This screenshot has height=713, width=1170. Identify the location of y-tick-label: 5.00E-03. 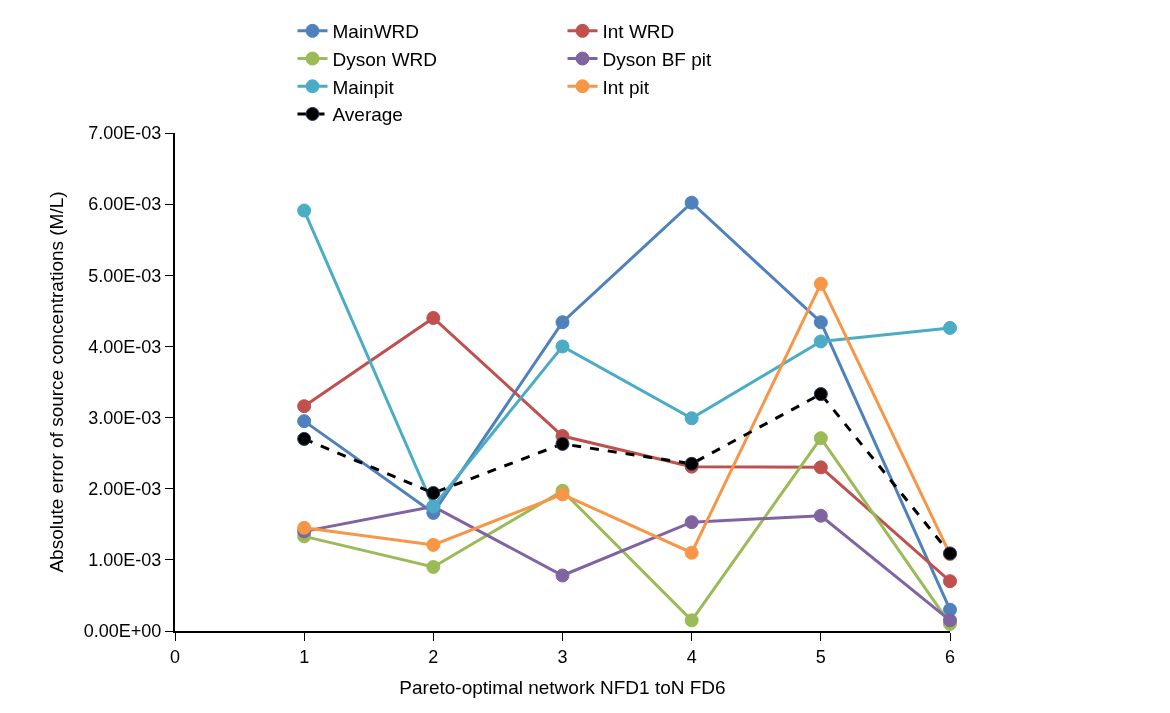
(125, 275).